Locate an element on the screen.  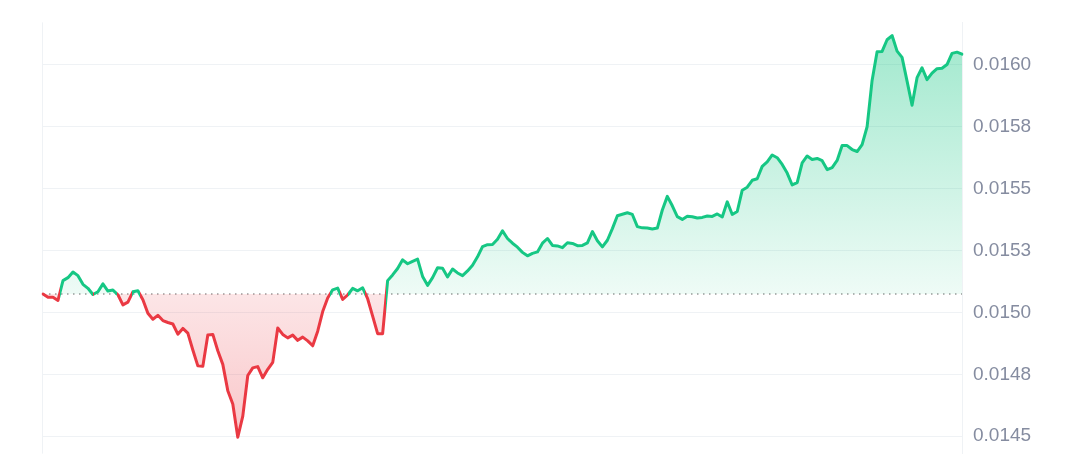
y-tick-label: 0.0148 is located at coordinates (1002, 373).